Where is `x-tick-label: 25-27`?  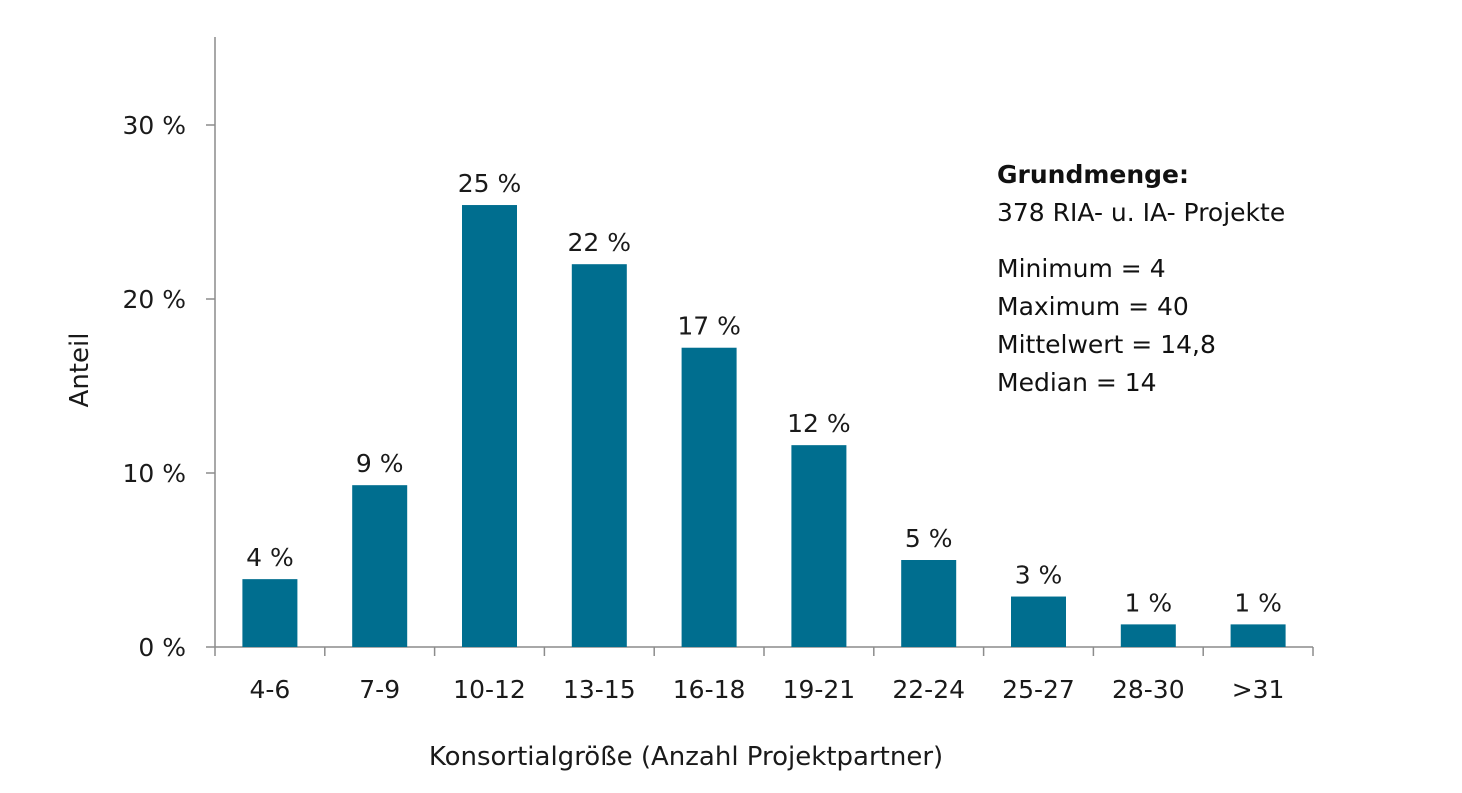 x-tick-label: 25-27 is located at coordinates (1038, 689).